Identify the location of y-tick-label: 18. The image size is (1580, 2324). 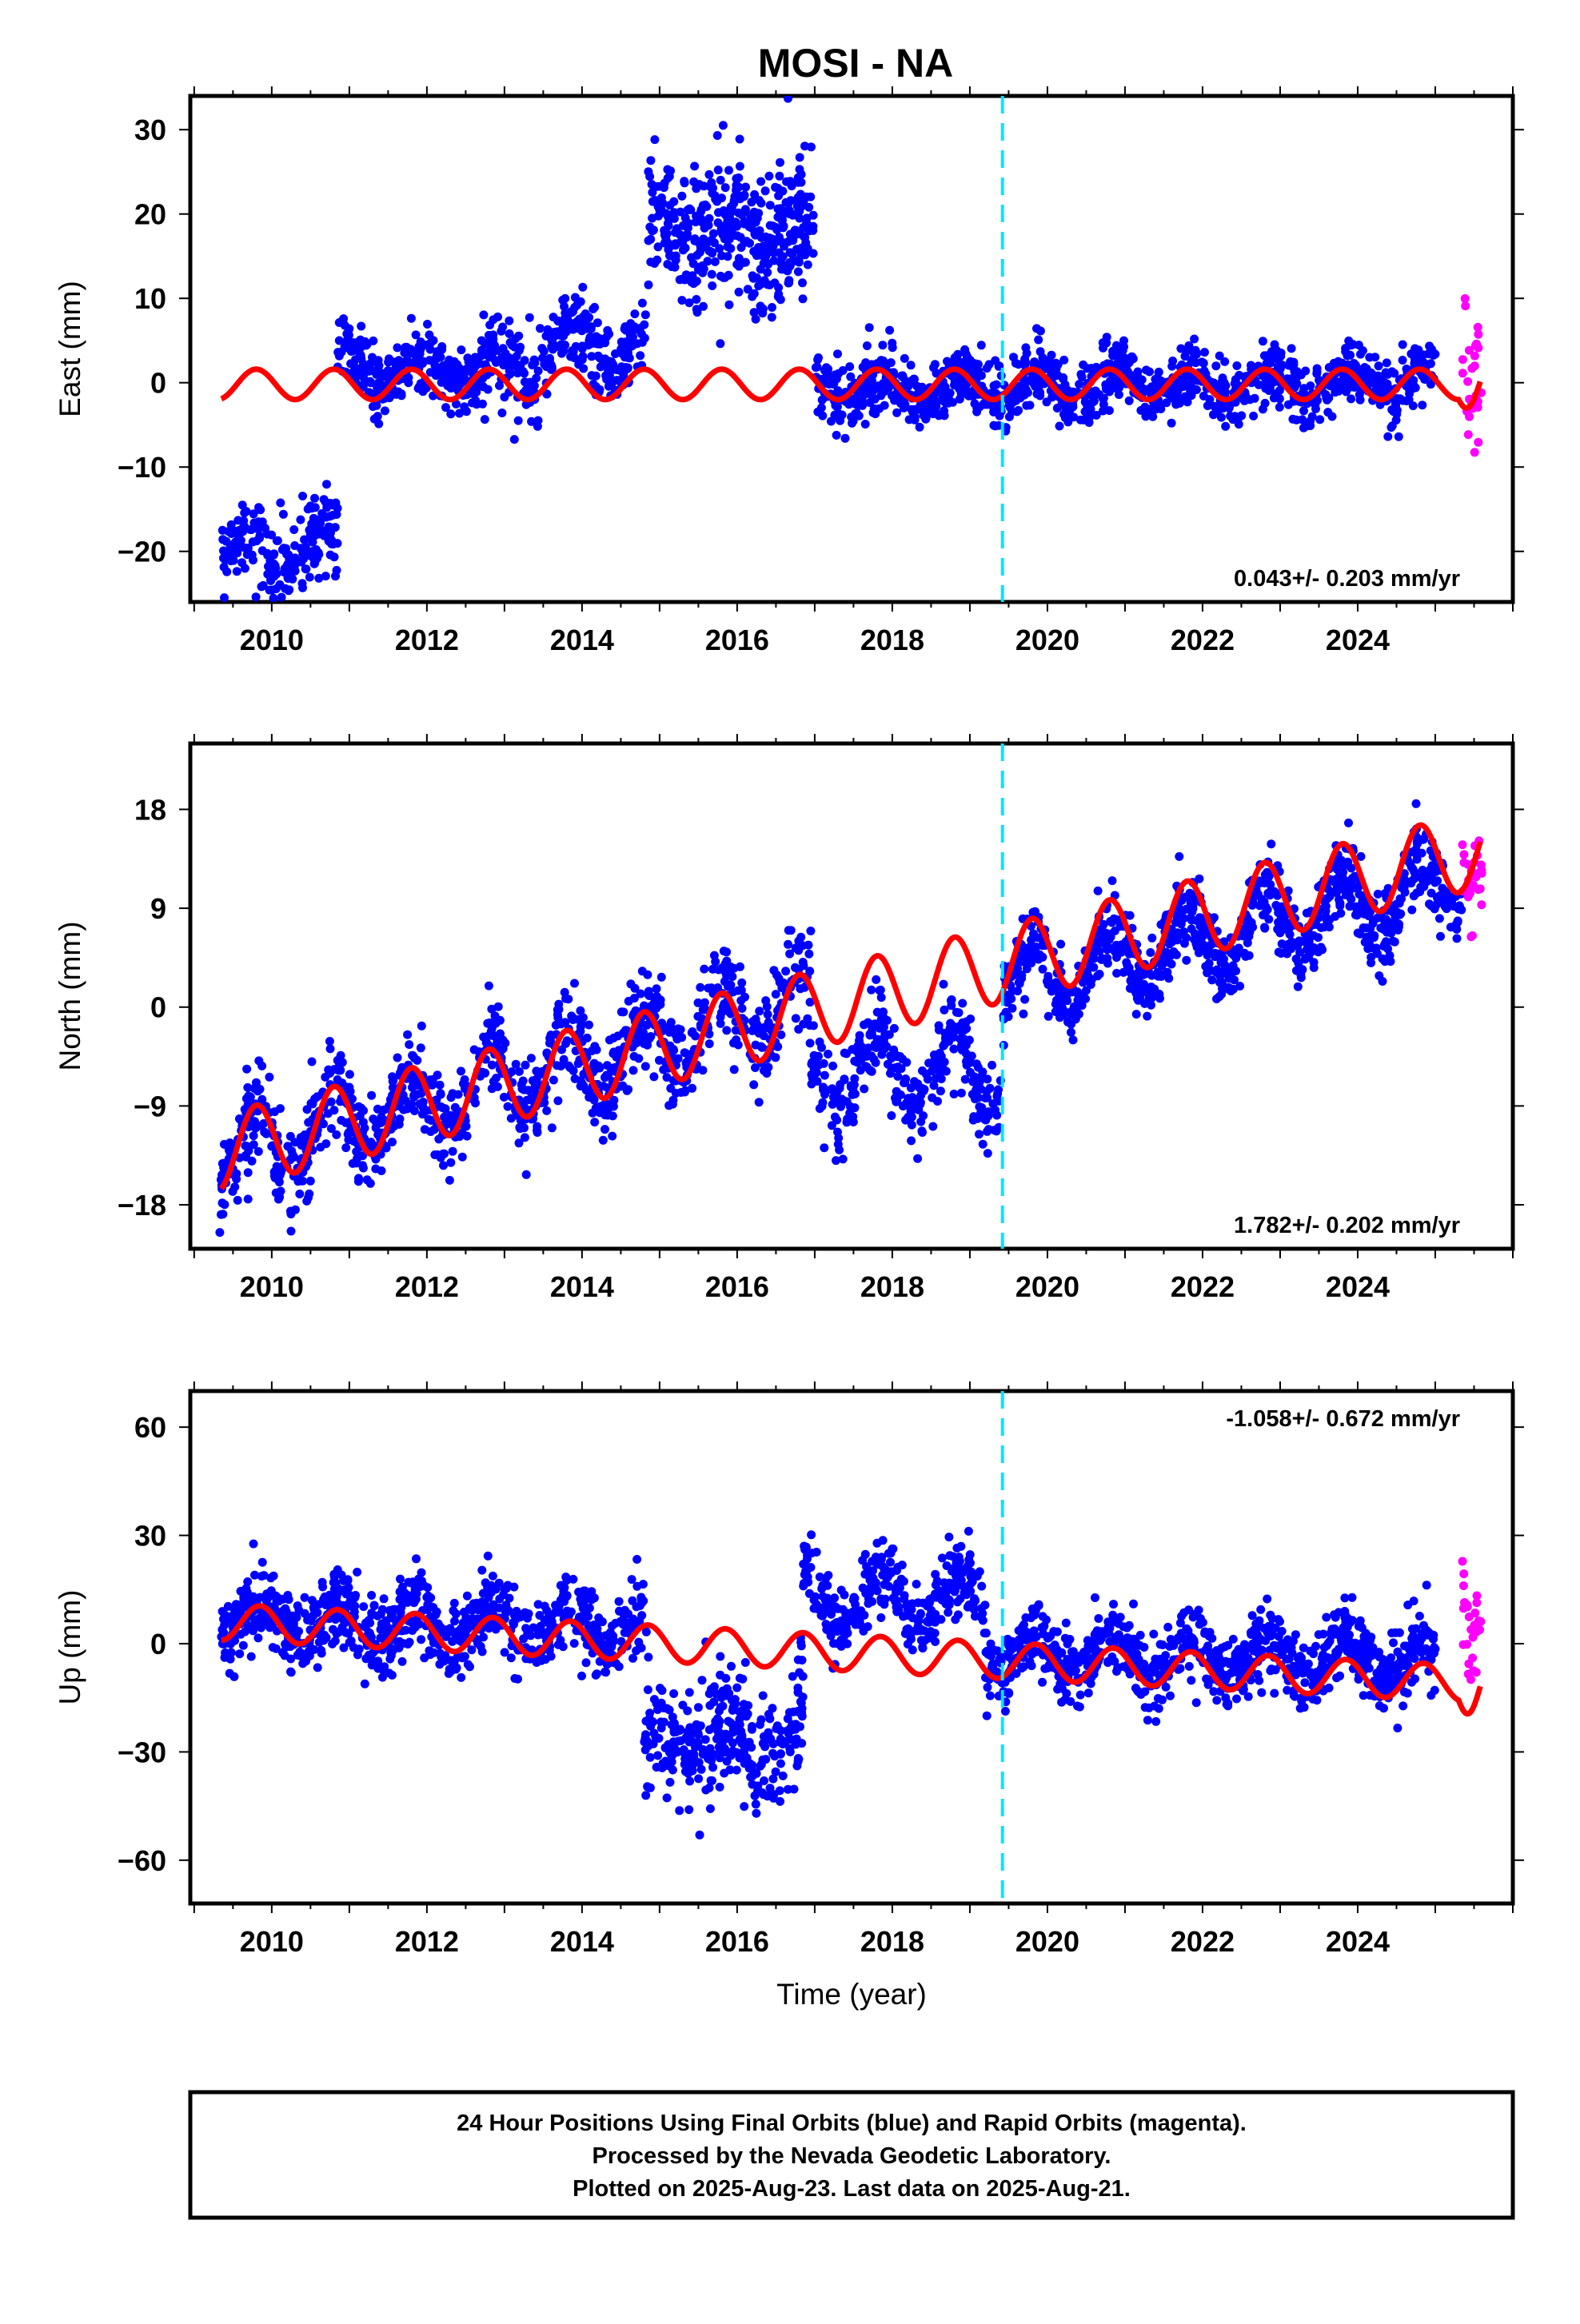
(150, 810).